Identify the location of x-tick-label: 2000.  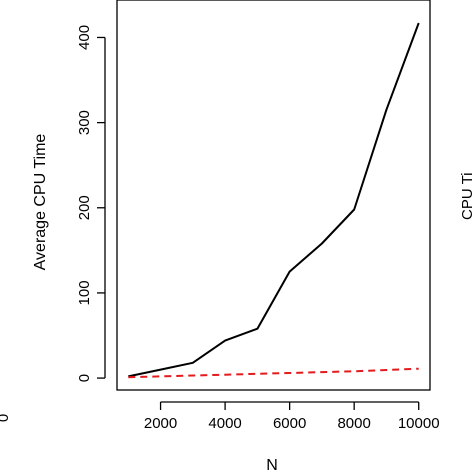
(160, 423).